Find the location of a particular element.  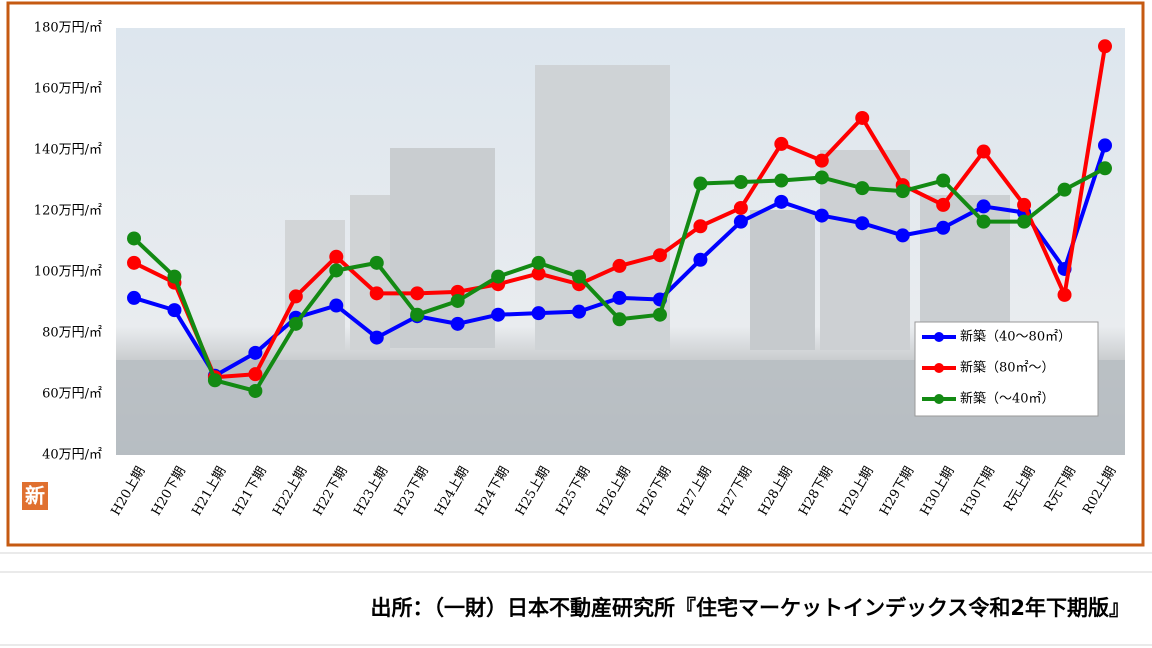

legend-label: 新築（80㎡～） is located at coordinates (1007, 368).